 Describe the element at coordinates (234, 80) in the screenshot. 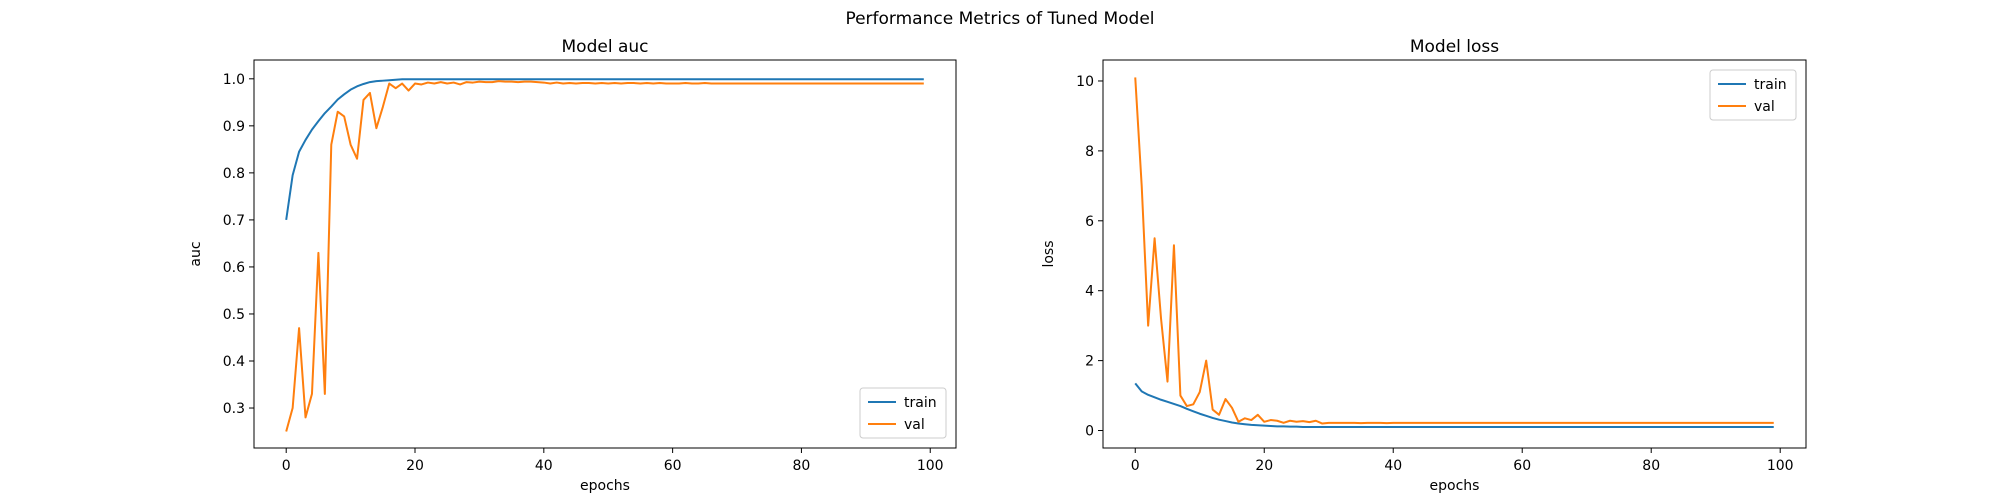

I see `y-tick-label: 1.0` at that location.